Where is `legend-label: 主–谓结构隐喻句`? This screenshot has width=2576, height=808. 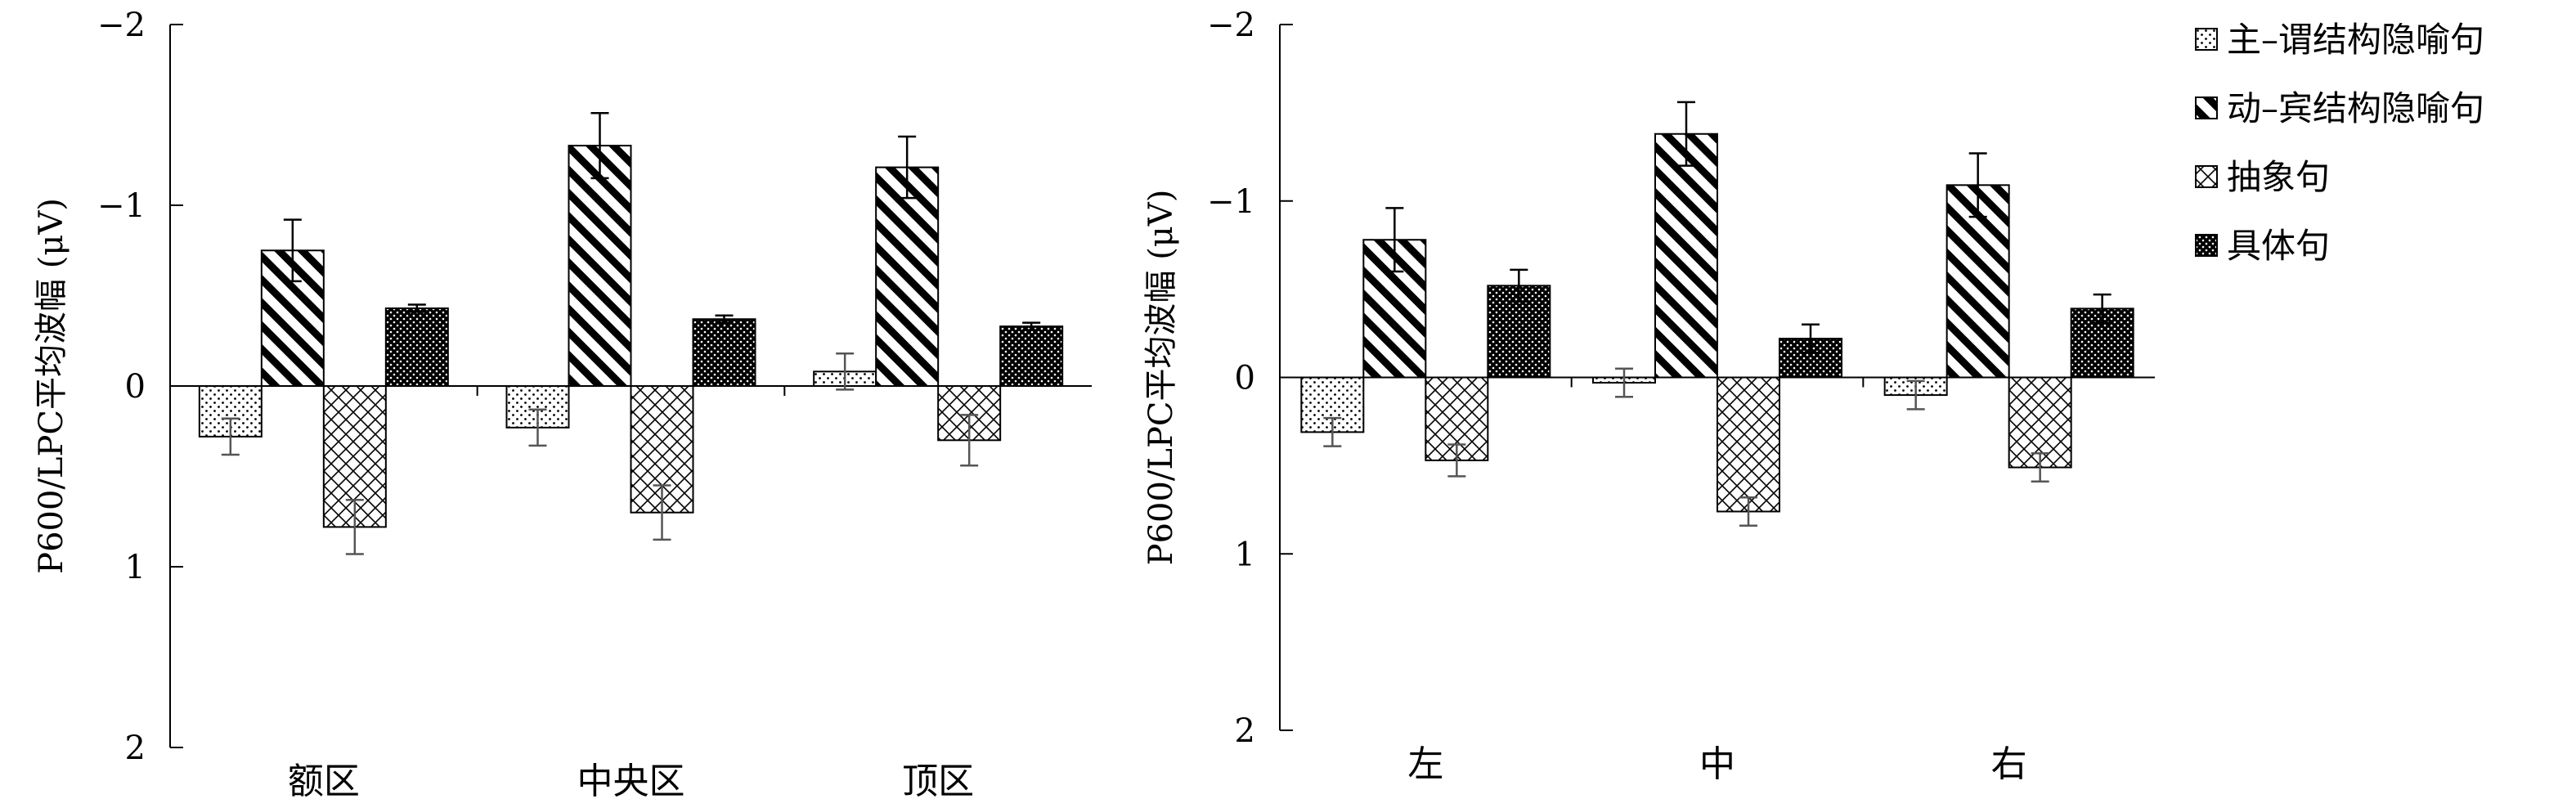 legend-label: 主–谓结构隐喻句 is located at coordinates (2355, 40).